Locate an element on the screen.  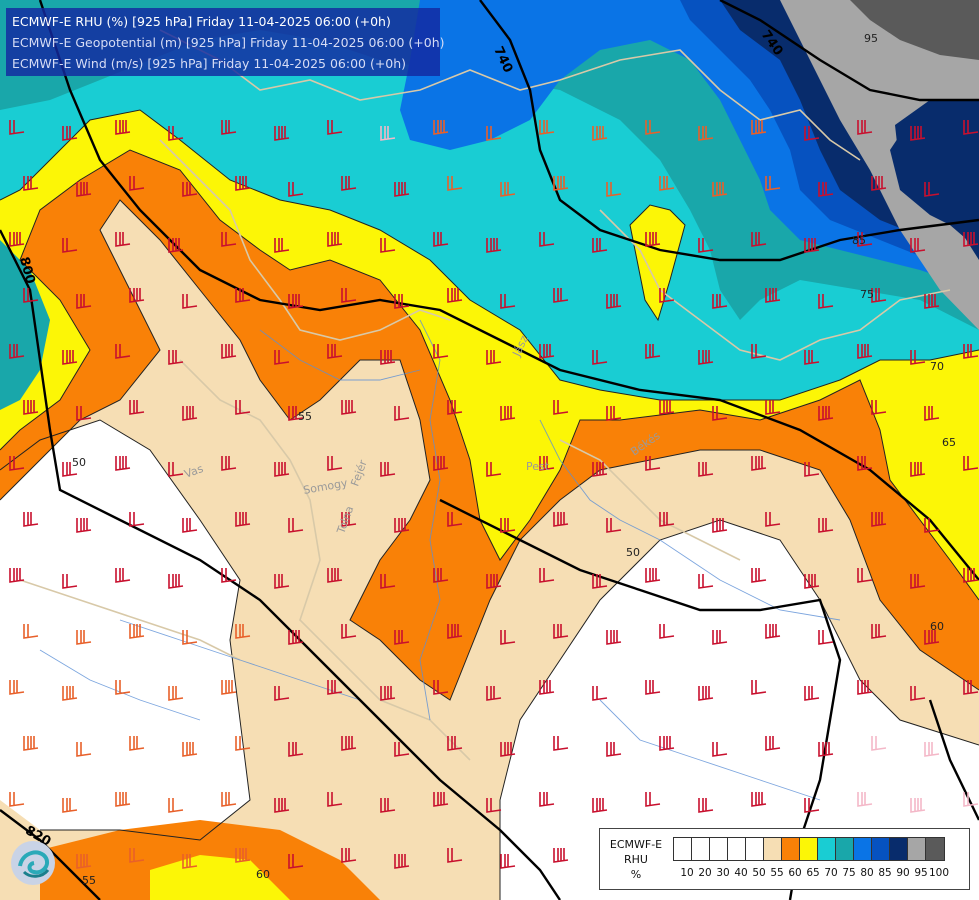
legend-title-model: ECMWF-E is located at coordinates (636, 844).